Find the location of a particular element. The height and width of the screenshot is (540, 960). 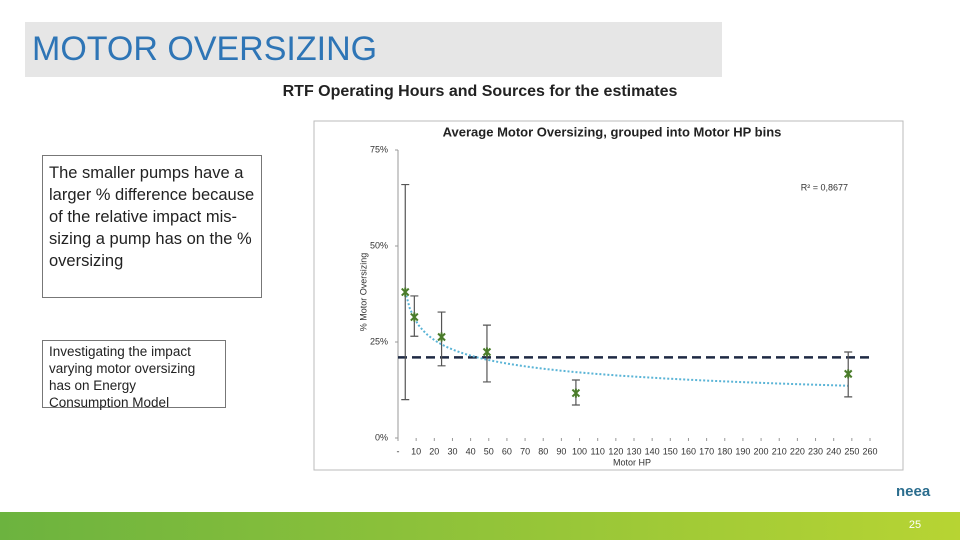

x-tick-label: 130 is located at coordinates (633, 451).